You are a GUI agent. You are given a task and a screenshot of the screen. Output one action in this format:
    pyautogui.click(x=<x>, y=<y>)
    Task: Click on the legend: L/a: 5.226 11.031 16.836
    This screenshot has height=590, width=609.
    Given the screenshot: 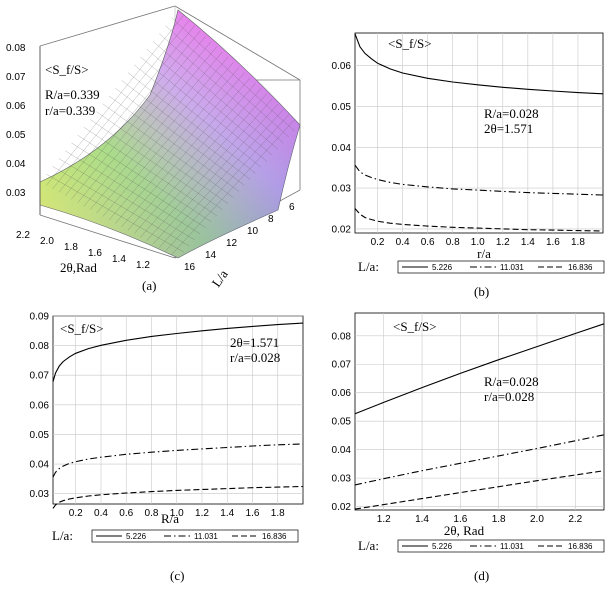 What is the action you would take?
    pyautogui.click(x=175, y=535)
    